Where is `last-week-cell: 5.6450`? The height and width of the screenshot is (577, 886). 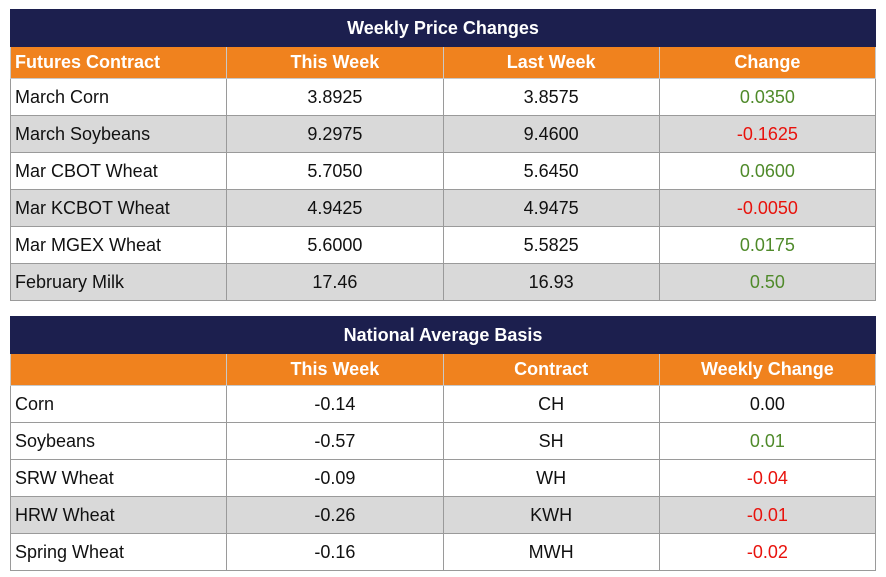 last-week-cell: 5.6450 is located at coordinates (551, 171).